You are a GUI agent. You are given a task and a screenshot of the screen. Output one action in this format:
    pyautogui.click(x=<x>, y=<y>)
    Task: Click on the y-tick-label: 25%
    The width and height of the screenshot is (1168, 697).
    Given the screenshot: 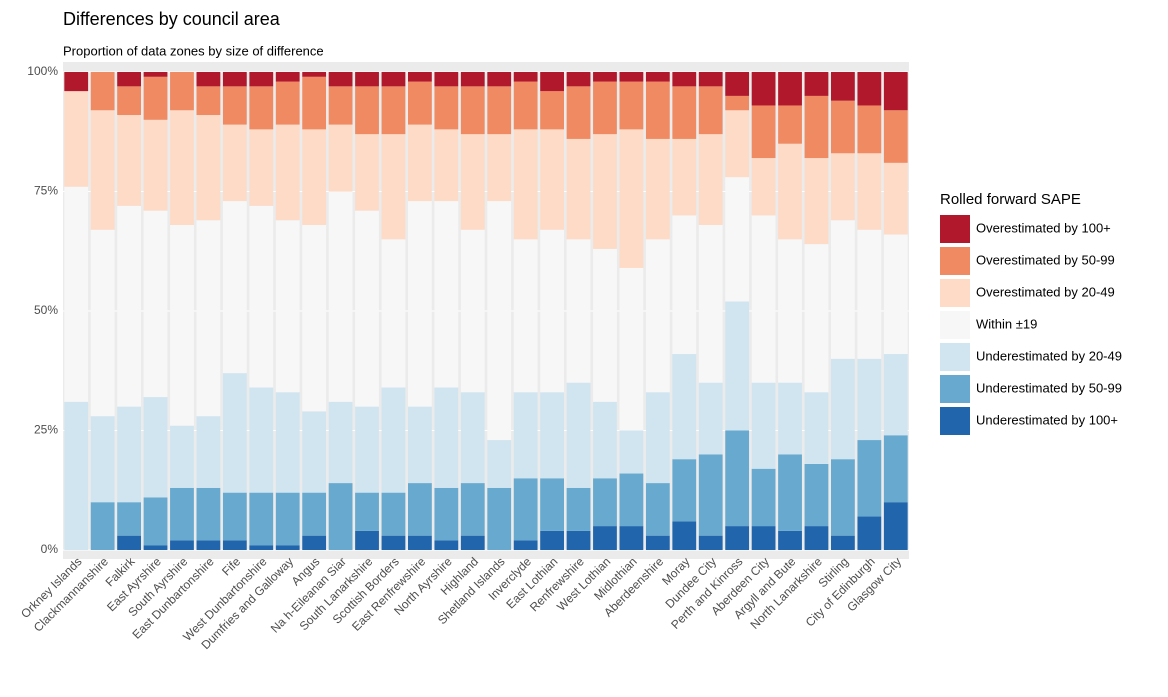 What is the action you would take?
    pyautogui.click(x=46, y=430)
    